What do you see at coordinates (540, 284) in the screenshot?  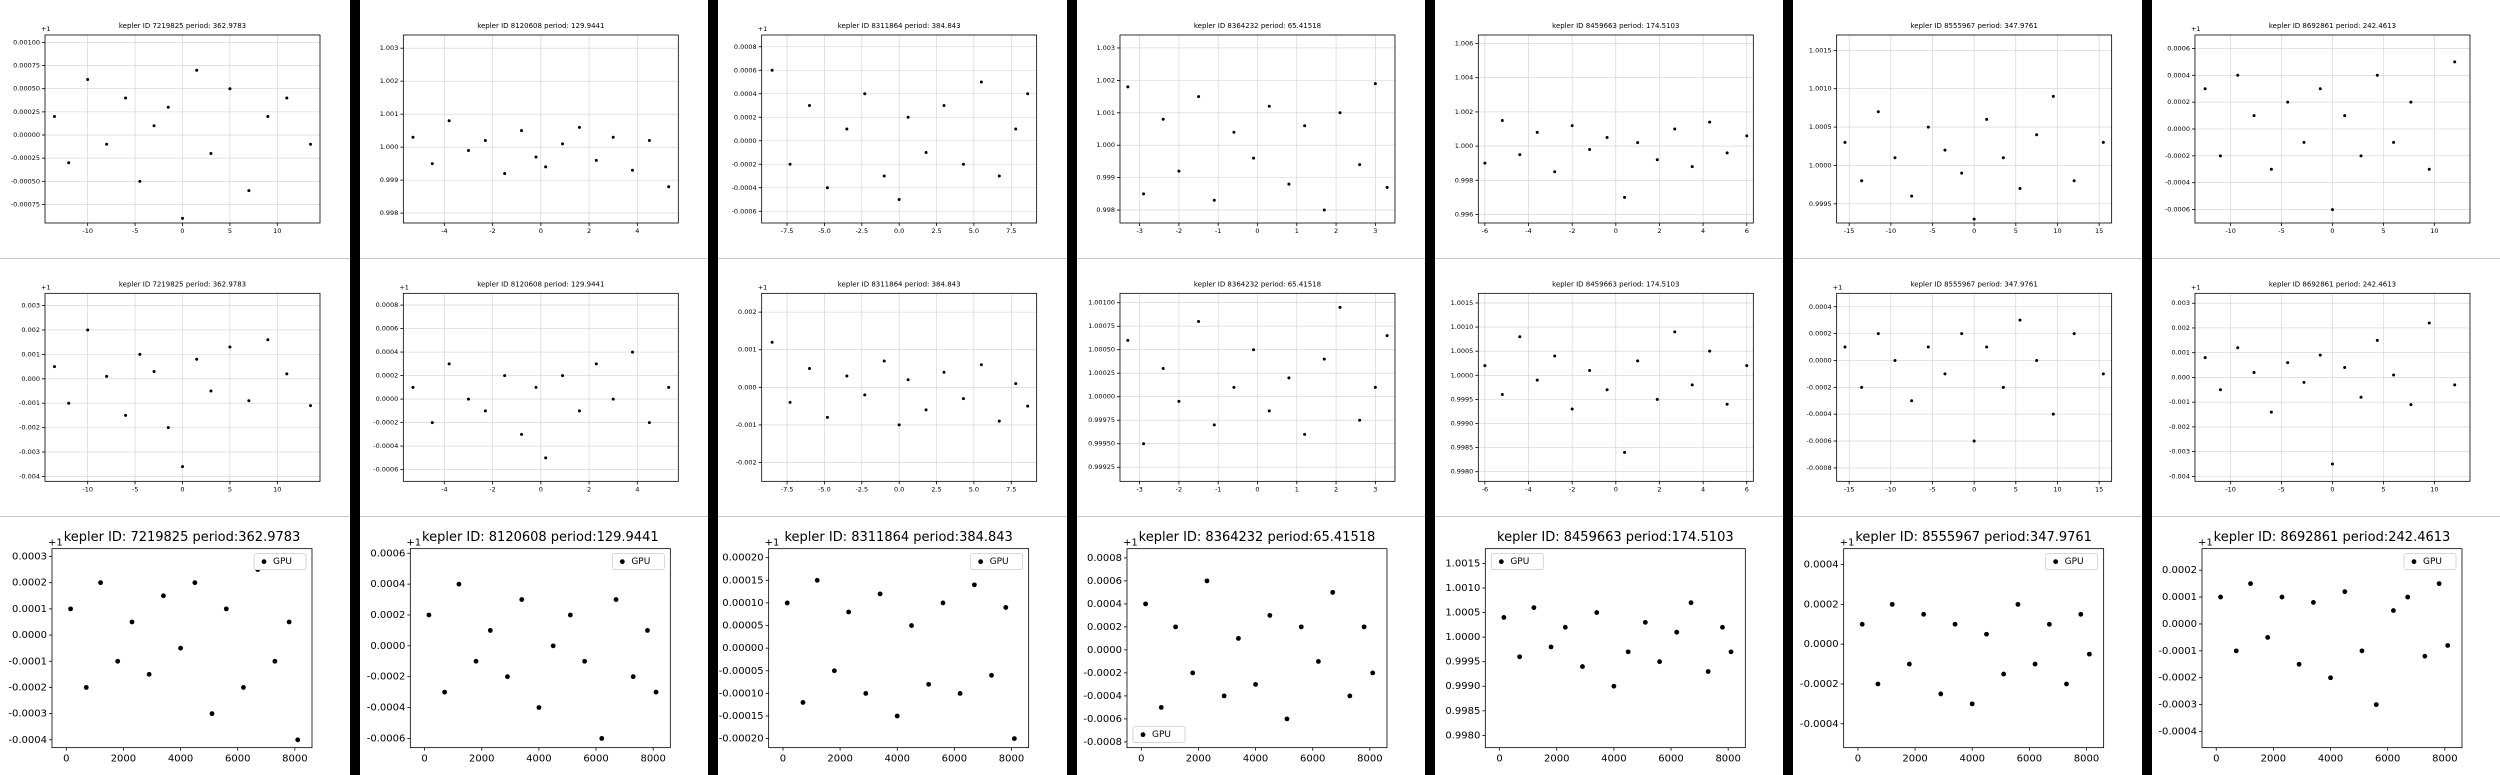 I see `chart-title: kepler ID 8120608 period: 129.9441` at bounding box center [540, 284].